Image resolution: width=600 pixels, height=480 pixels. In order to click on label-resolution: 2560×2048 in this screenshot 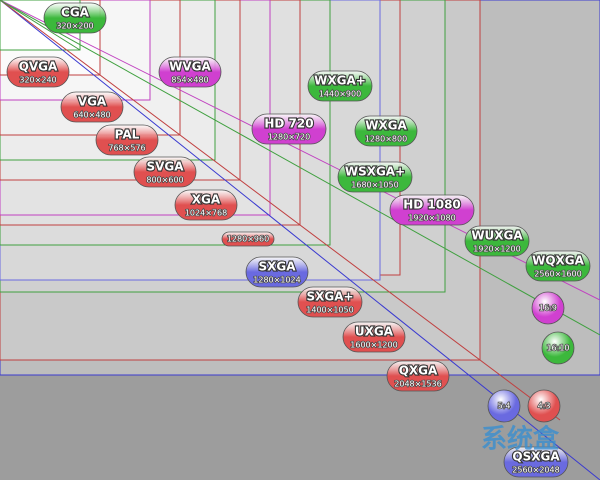, I will do `click(535, 470)`.